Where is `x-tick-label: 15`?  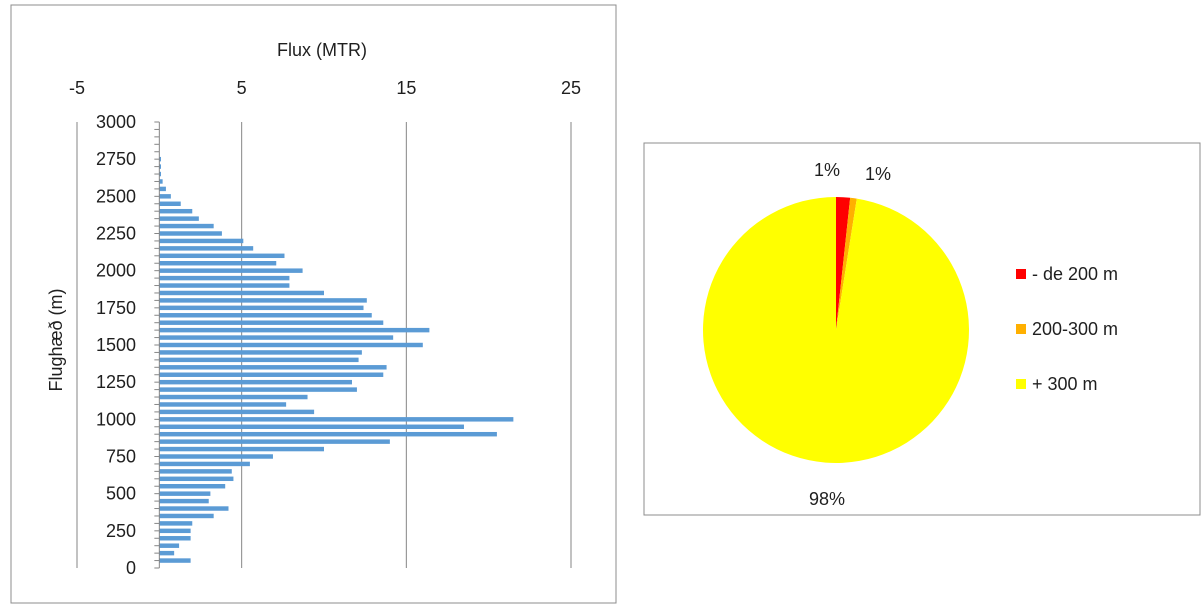 x-tick-label: 15 is located at coordinates (406, 88).